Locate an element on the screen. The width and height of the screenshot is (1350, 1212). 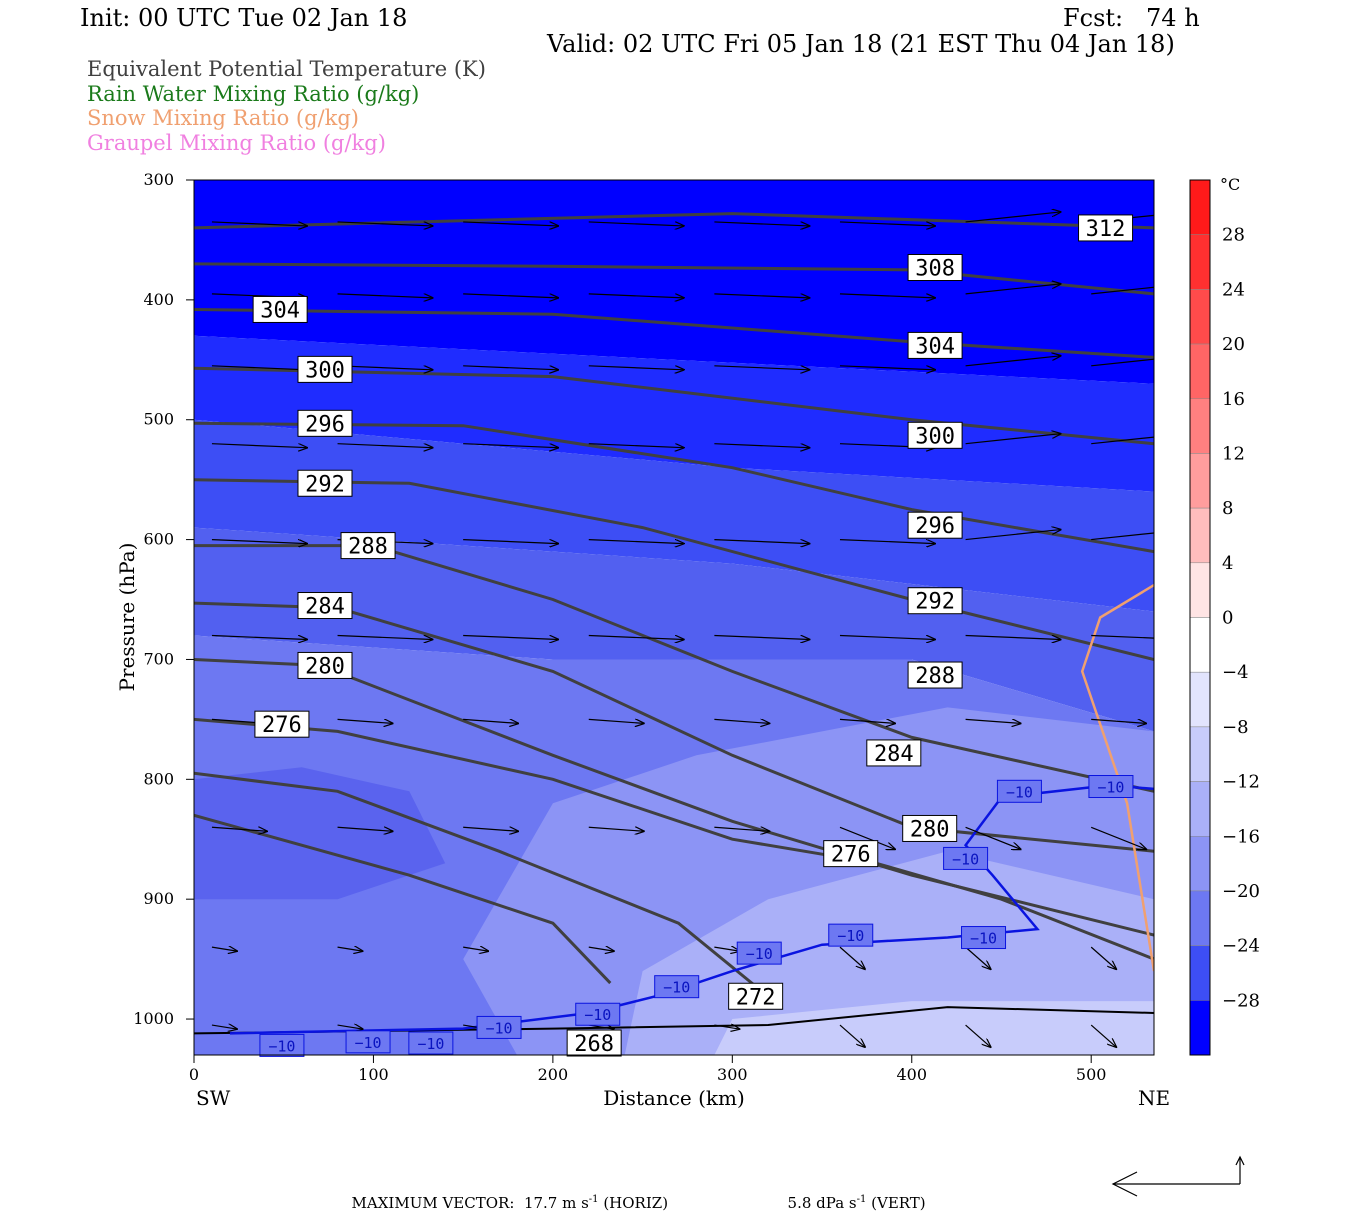
colorbar-tick-label: −12 is located at coordinates (1241, 782).